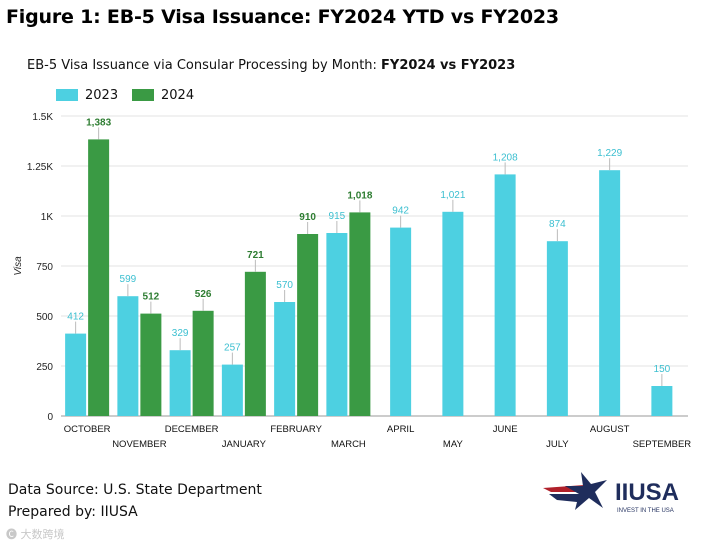 The width and height of the screenshot is (705, 548). What do you see at coordinates (337, 324) in the screenshot?
I see `bar-2023-march` at bounding box center [337, 324].